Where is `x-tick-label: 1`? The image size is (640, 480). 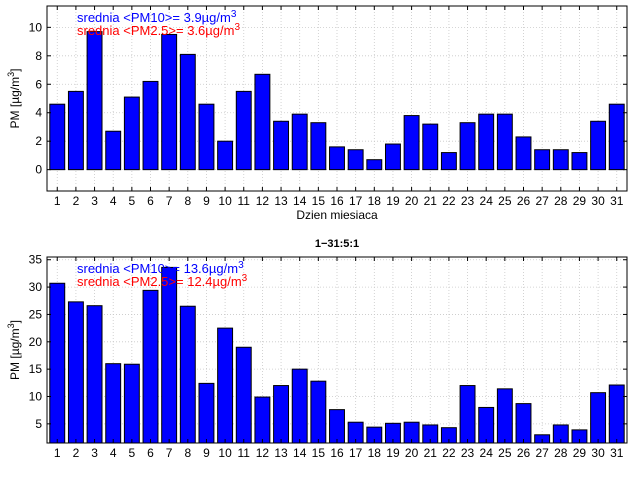
x-tick-label: 1 is located at coordinates (57, 201).